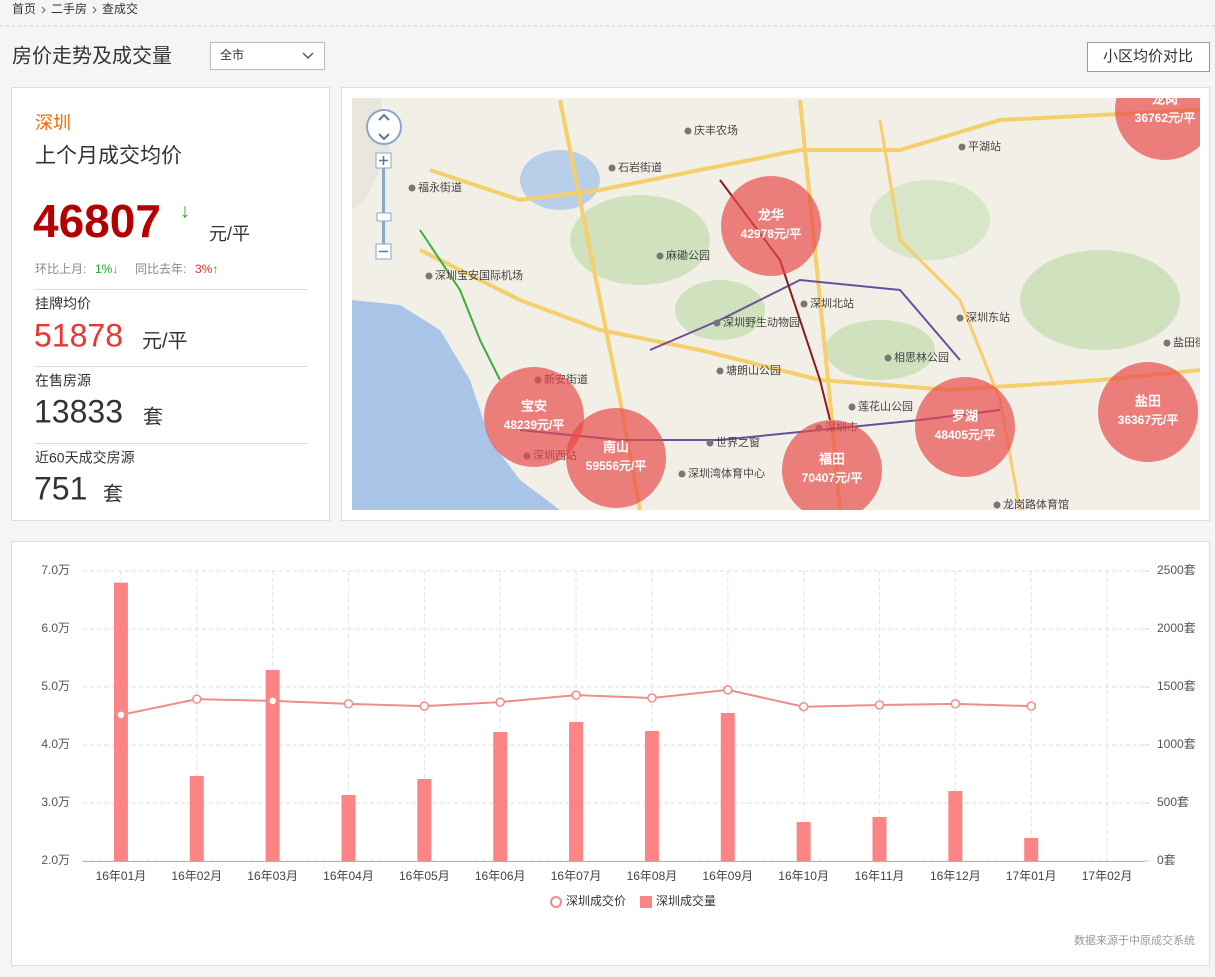 This screenshot has width=1215, height=977. I want to click on sold-value: 751, so click(60, 488).